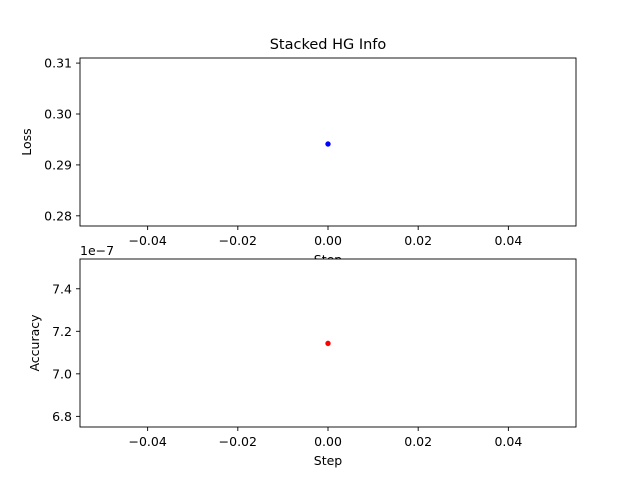  I want to click on x-axis-label: Step, so click(328, 460).